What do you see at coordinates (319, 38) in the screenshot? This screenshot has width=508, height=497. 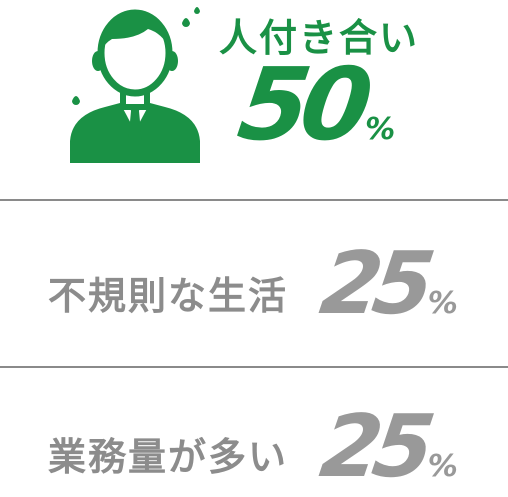 I see `label-human-relations: 人付き合い` at bounding box center [319, 38].